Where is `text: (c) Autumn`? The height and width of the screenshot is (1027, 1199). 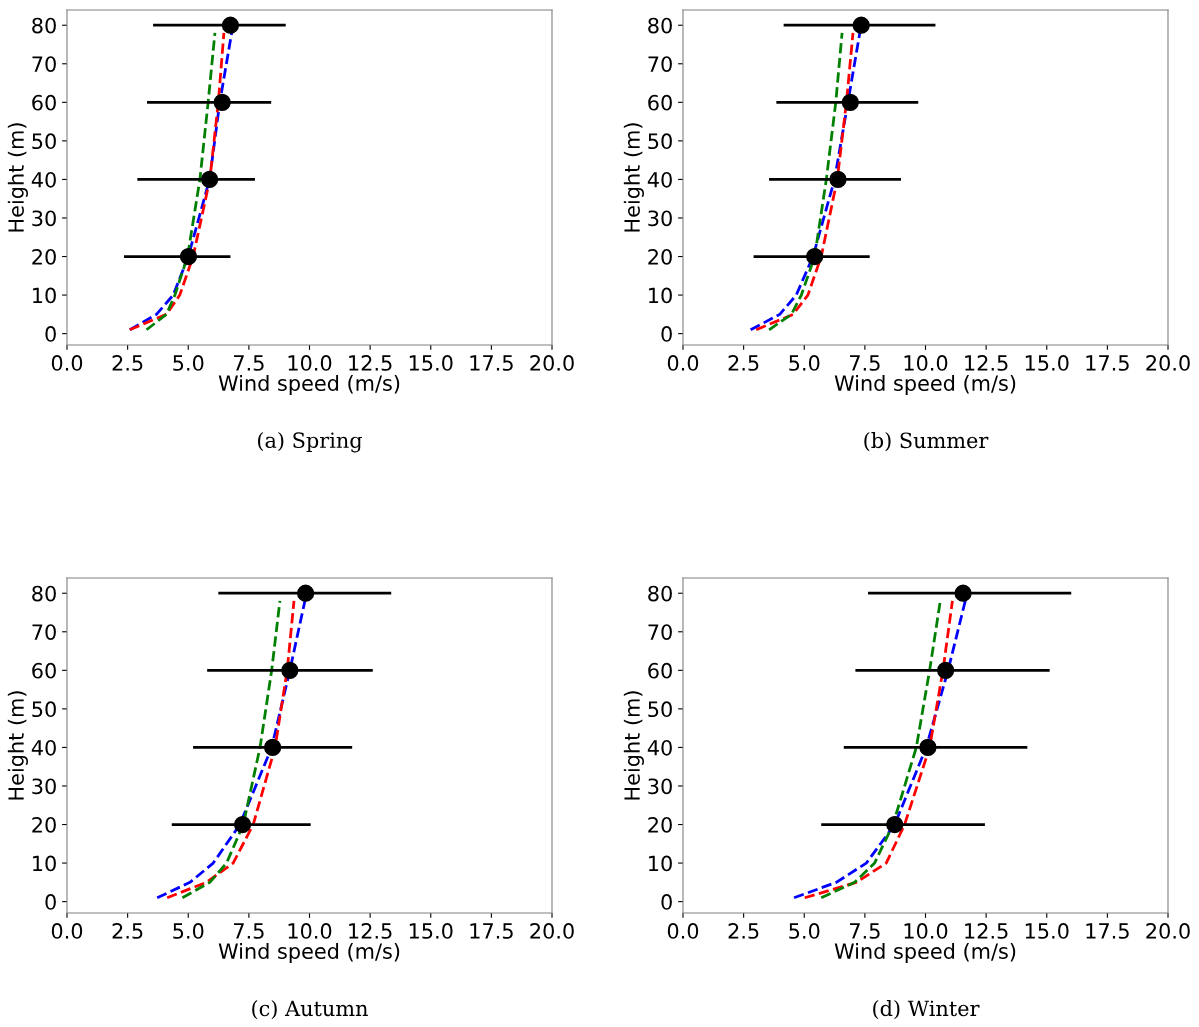 text: (c) Autumn is located at coordinates (310, 1010).